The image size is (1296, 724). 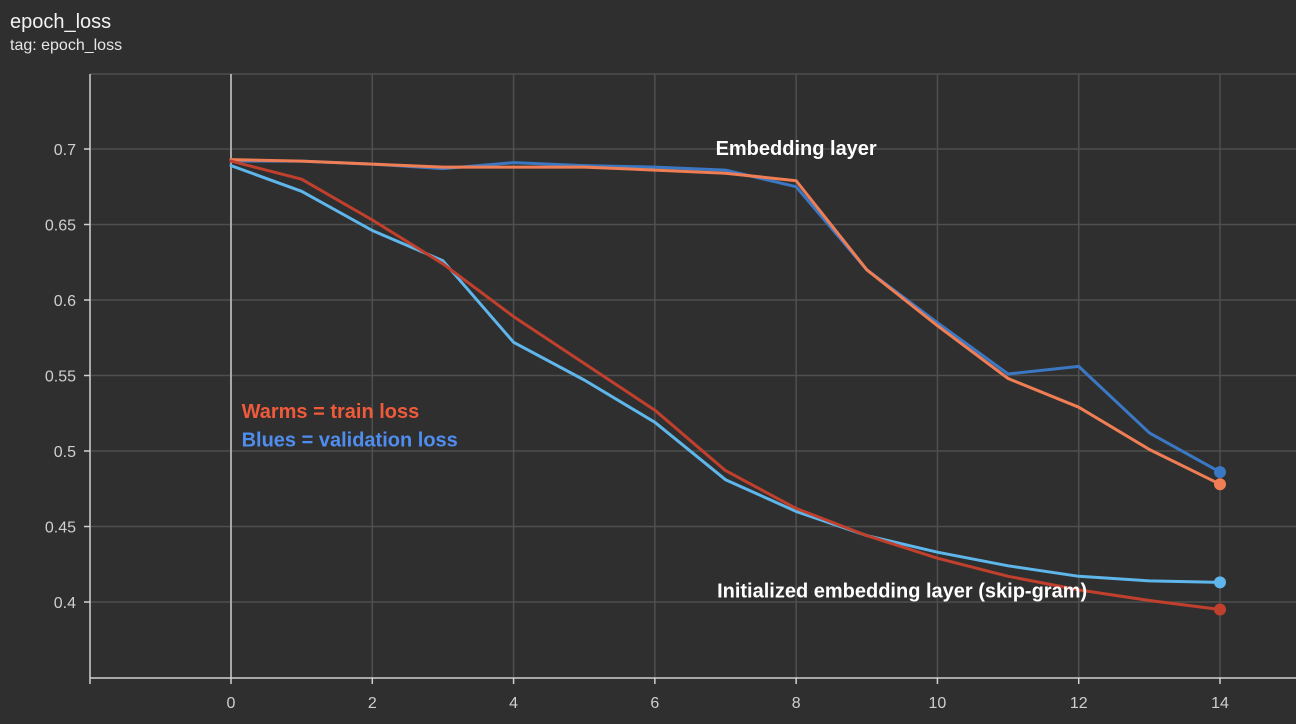 I want to click on x-tick-label: 4, so click(x=513, y=703).